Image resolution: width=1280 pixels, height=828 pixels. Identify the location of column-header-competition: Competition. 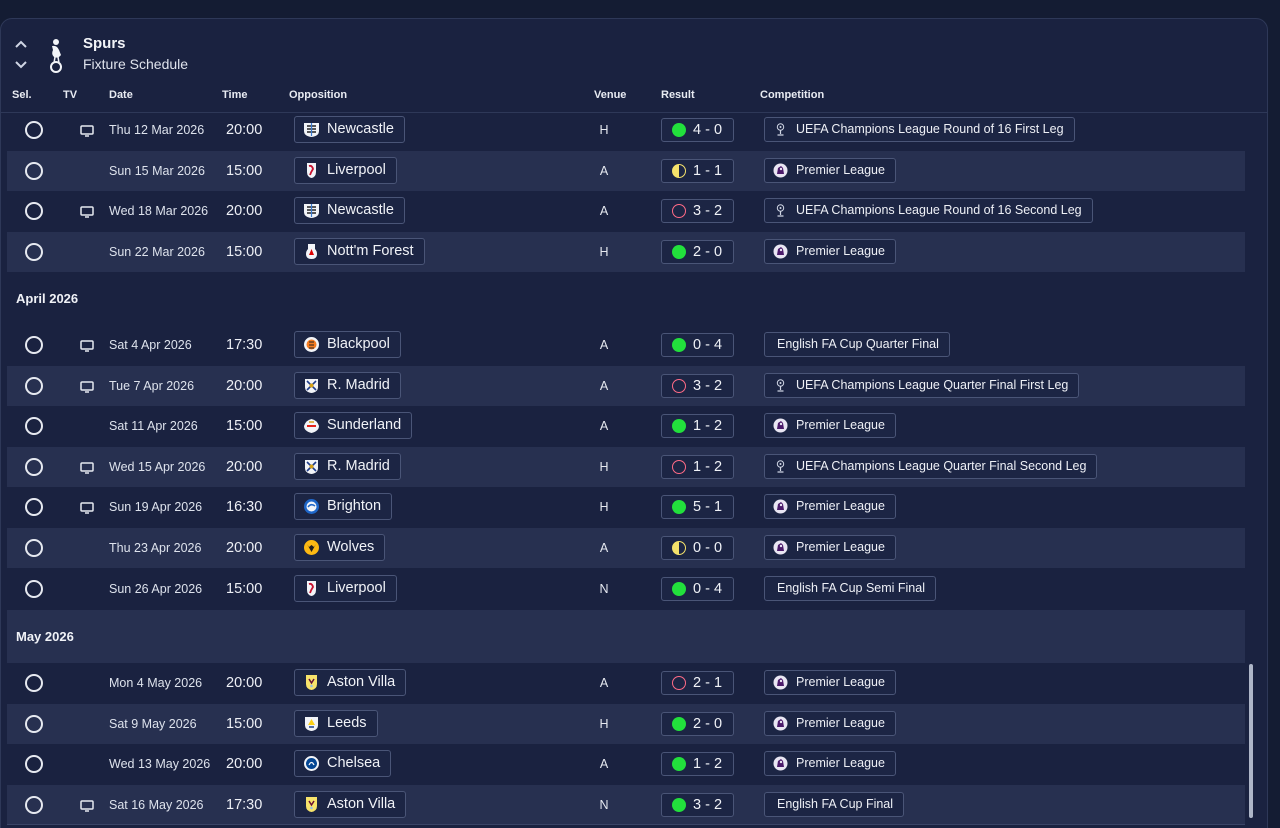
(792, 95).